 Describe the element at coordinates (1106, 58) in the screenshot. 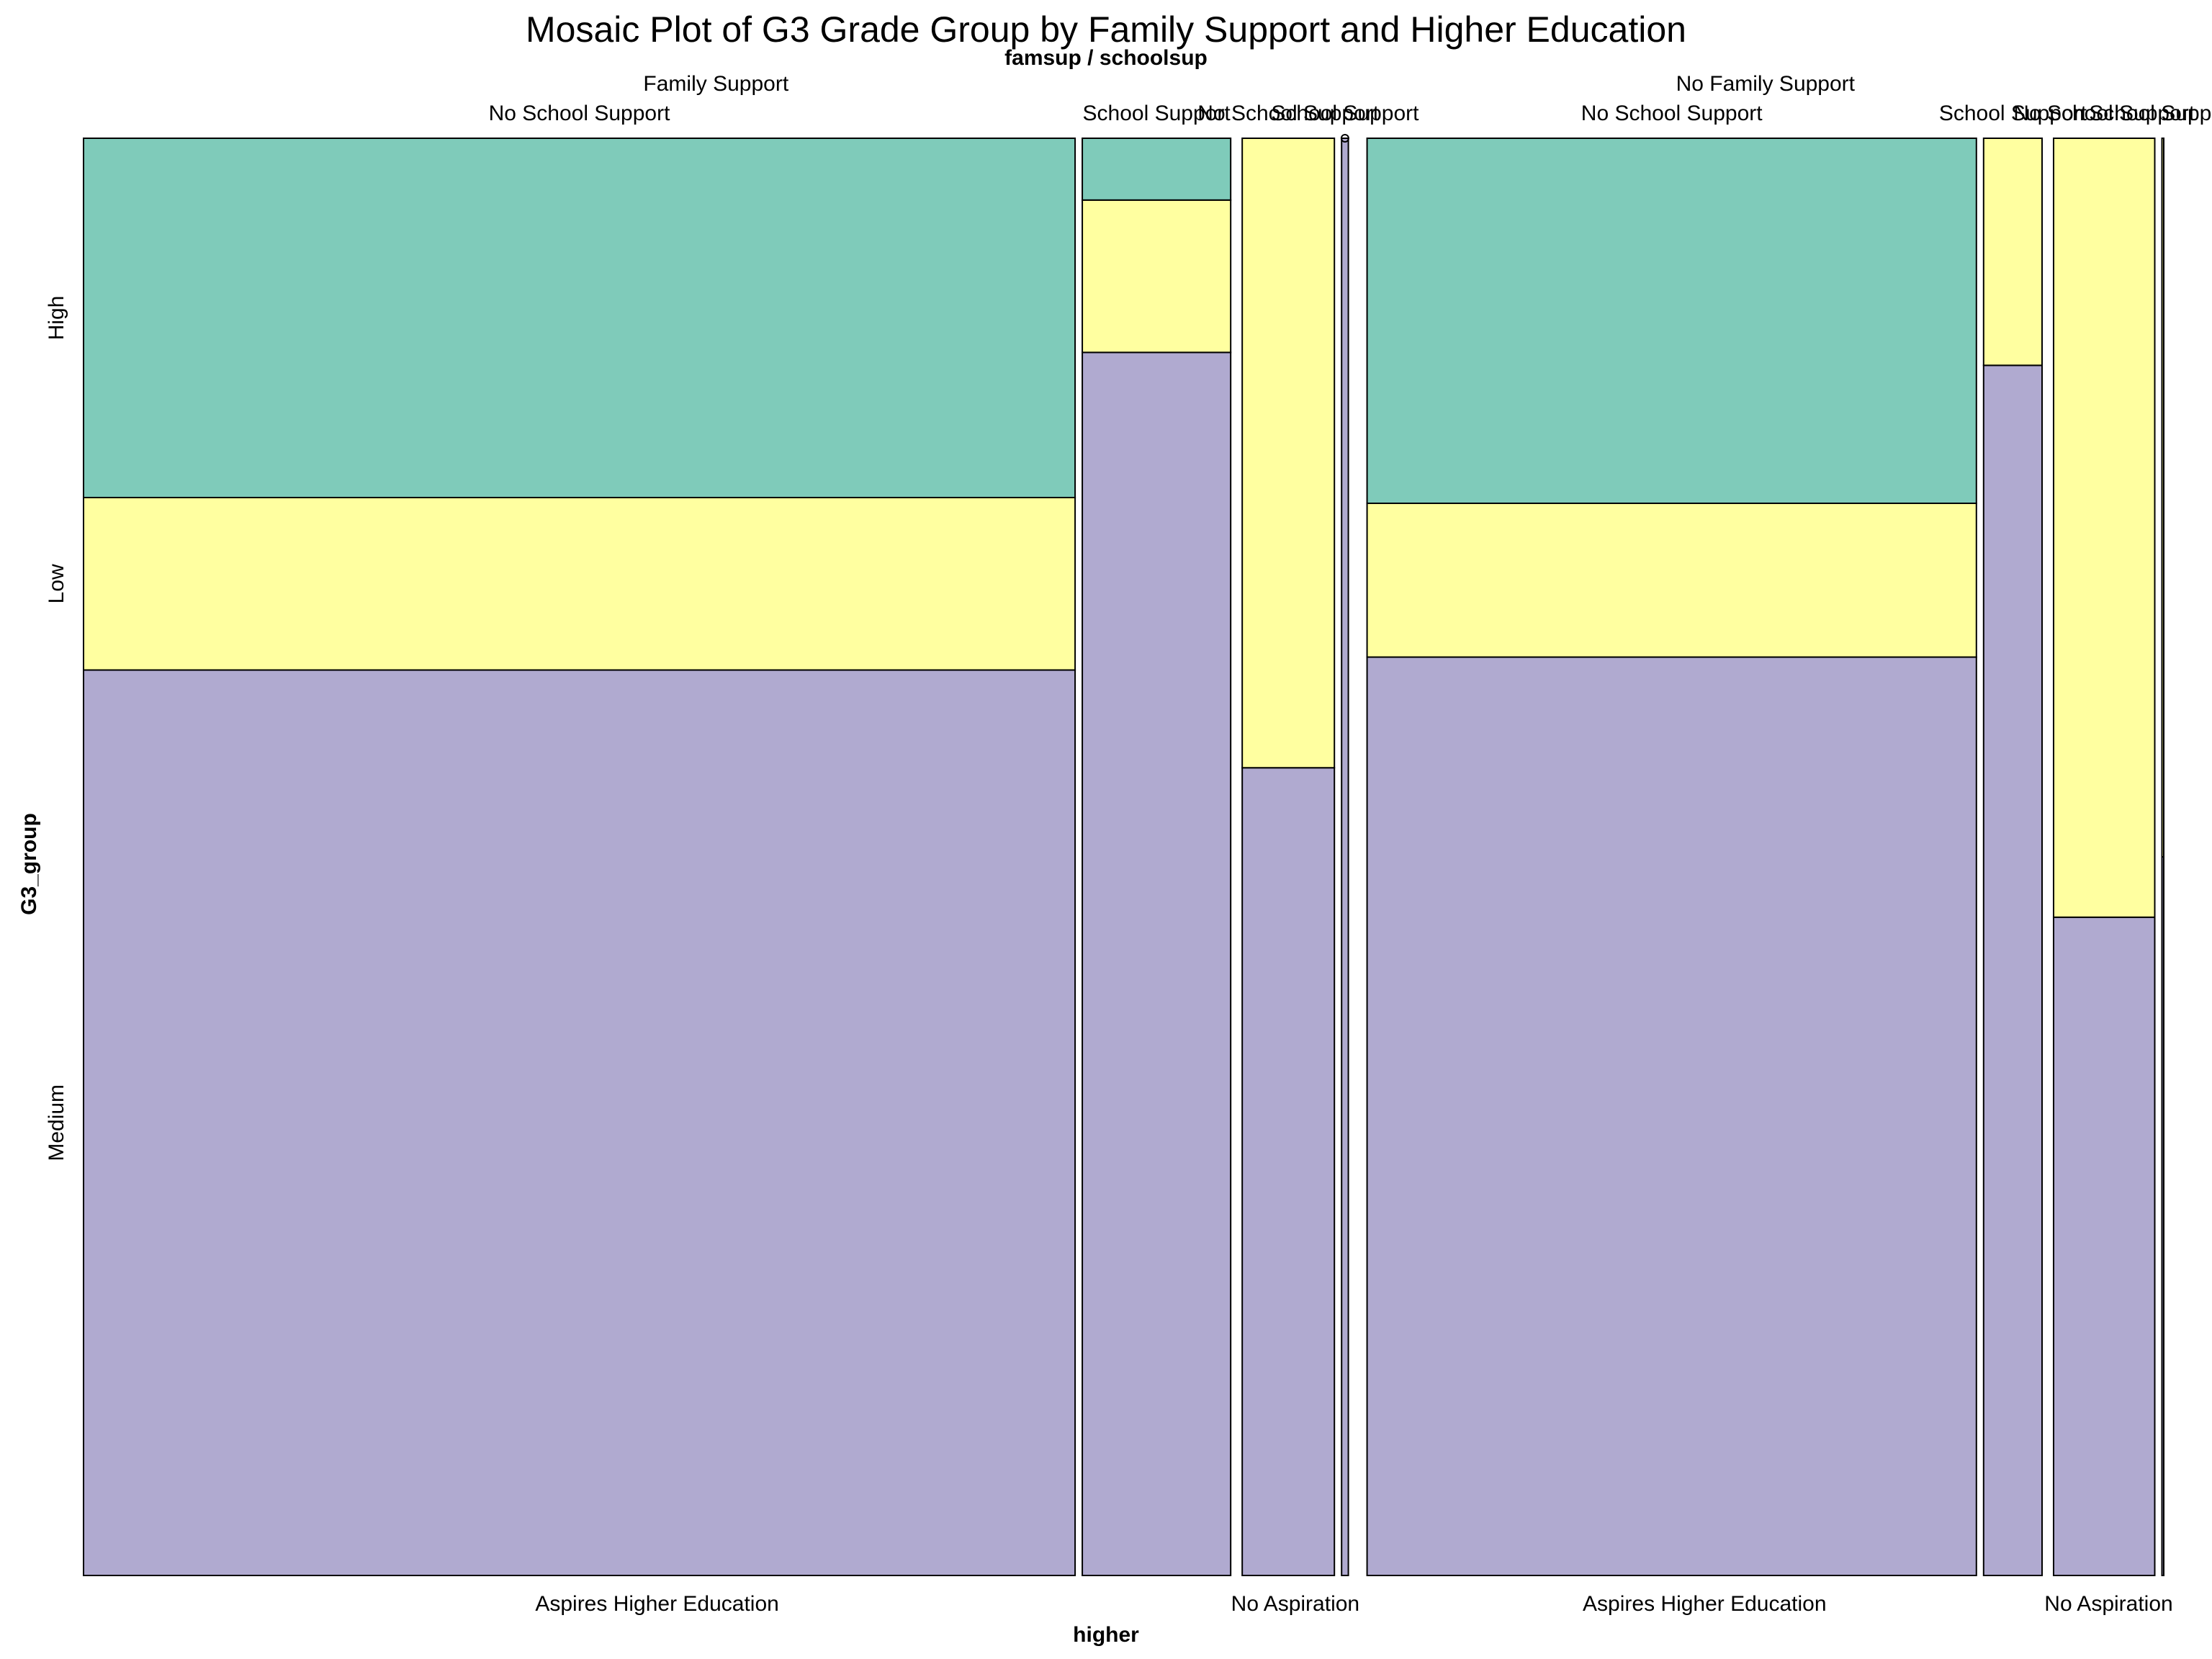

I see `top-axis-label: famsup / schoolsup` at that location.